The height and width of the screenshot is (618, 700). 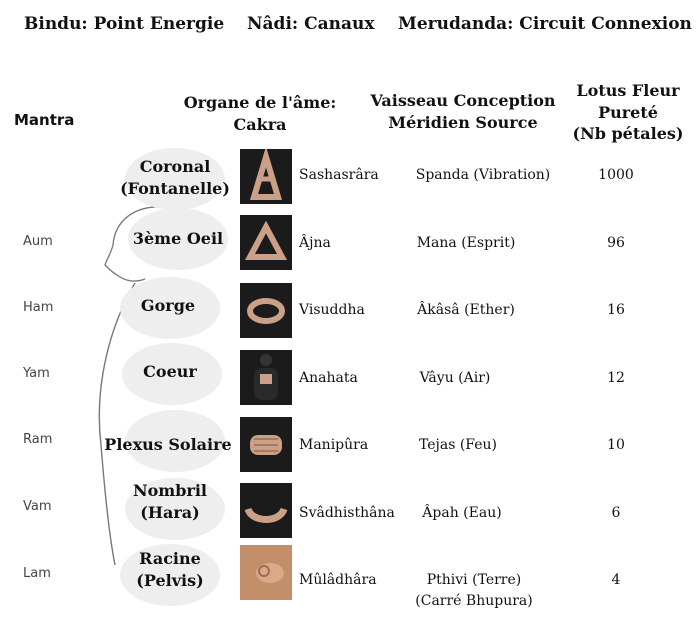 What do you see at coordinates (545, 24) in the screenshot?
I see `top-label-merudanda: Merudanda: Circuit Connexion` at bounding box center [545, 24].